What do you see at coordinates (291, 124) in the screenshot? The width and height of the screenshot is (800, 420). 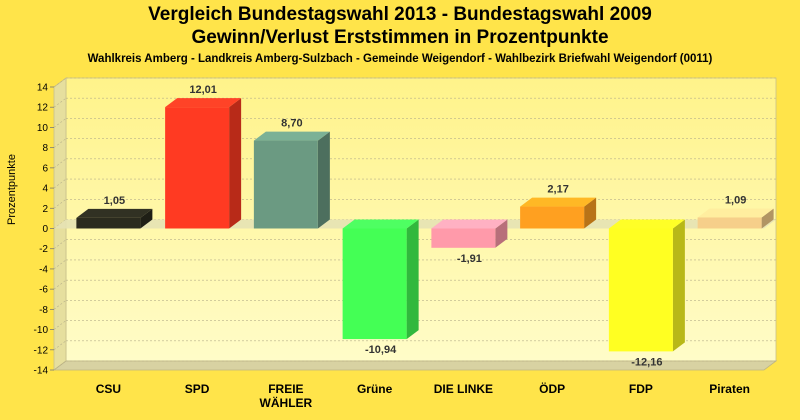 I see `value-label: 8,70` at bounding box center [291, 124].